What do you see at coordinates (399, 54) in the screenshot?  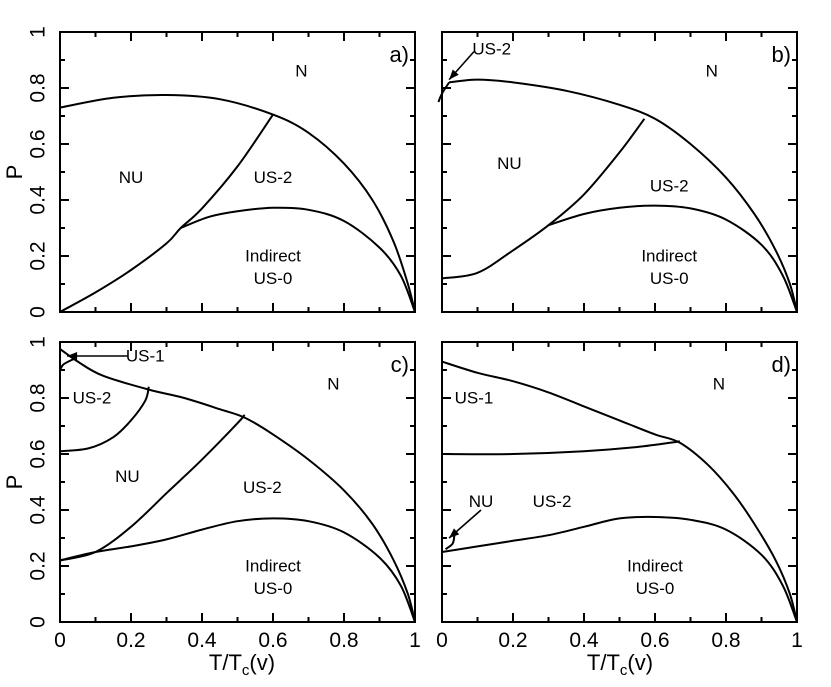 I see `panel-tag: a)` at bounding box center [399, 54].